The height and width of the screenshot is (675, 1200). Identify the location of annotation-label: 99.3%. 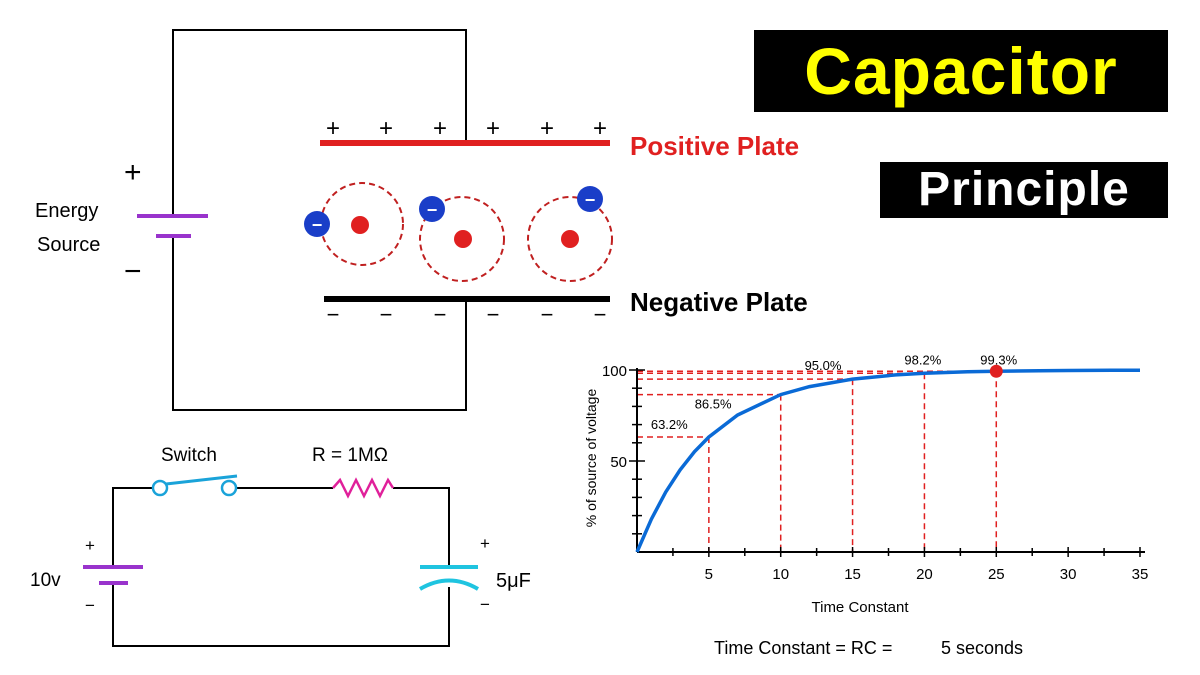
(998, 359).